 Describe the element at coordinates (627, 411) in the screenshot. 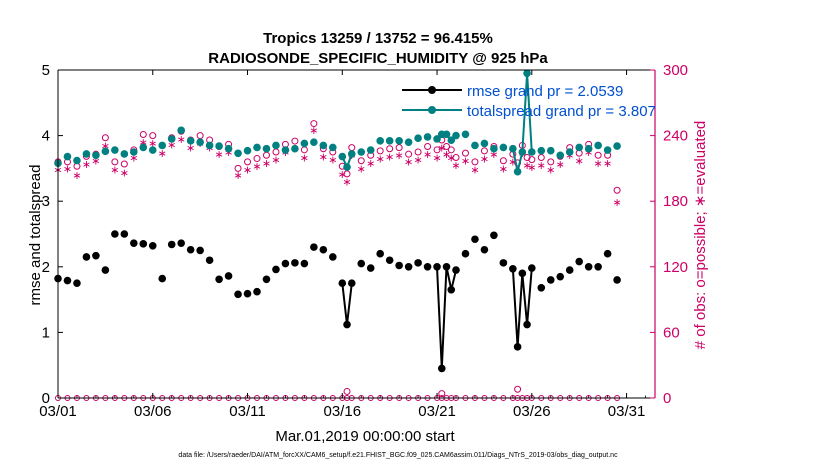

I see `x-tick-label: 03/31` at that location.